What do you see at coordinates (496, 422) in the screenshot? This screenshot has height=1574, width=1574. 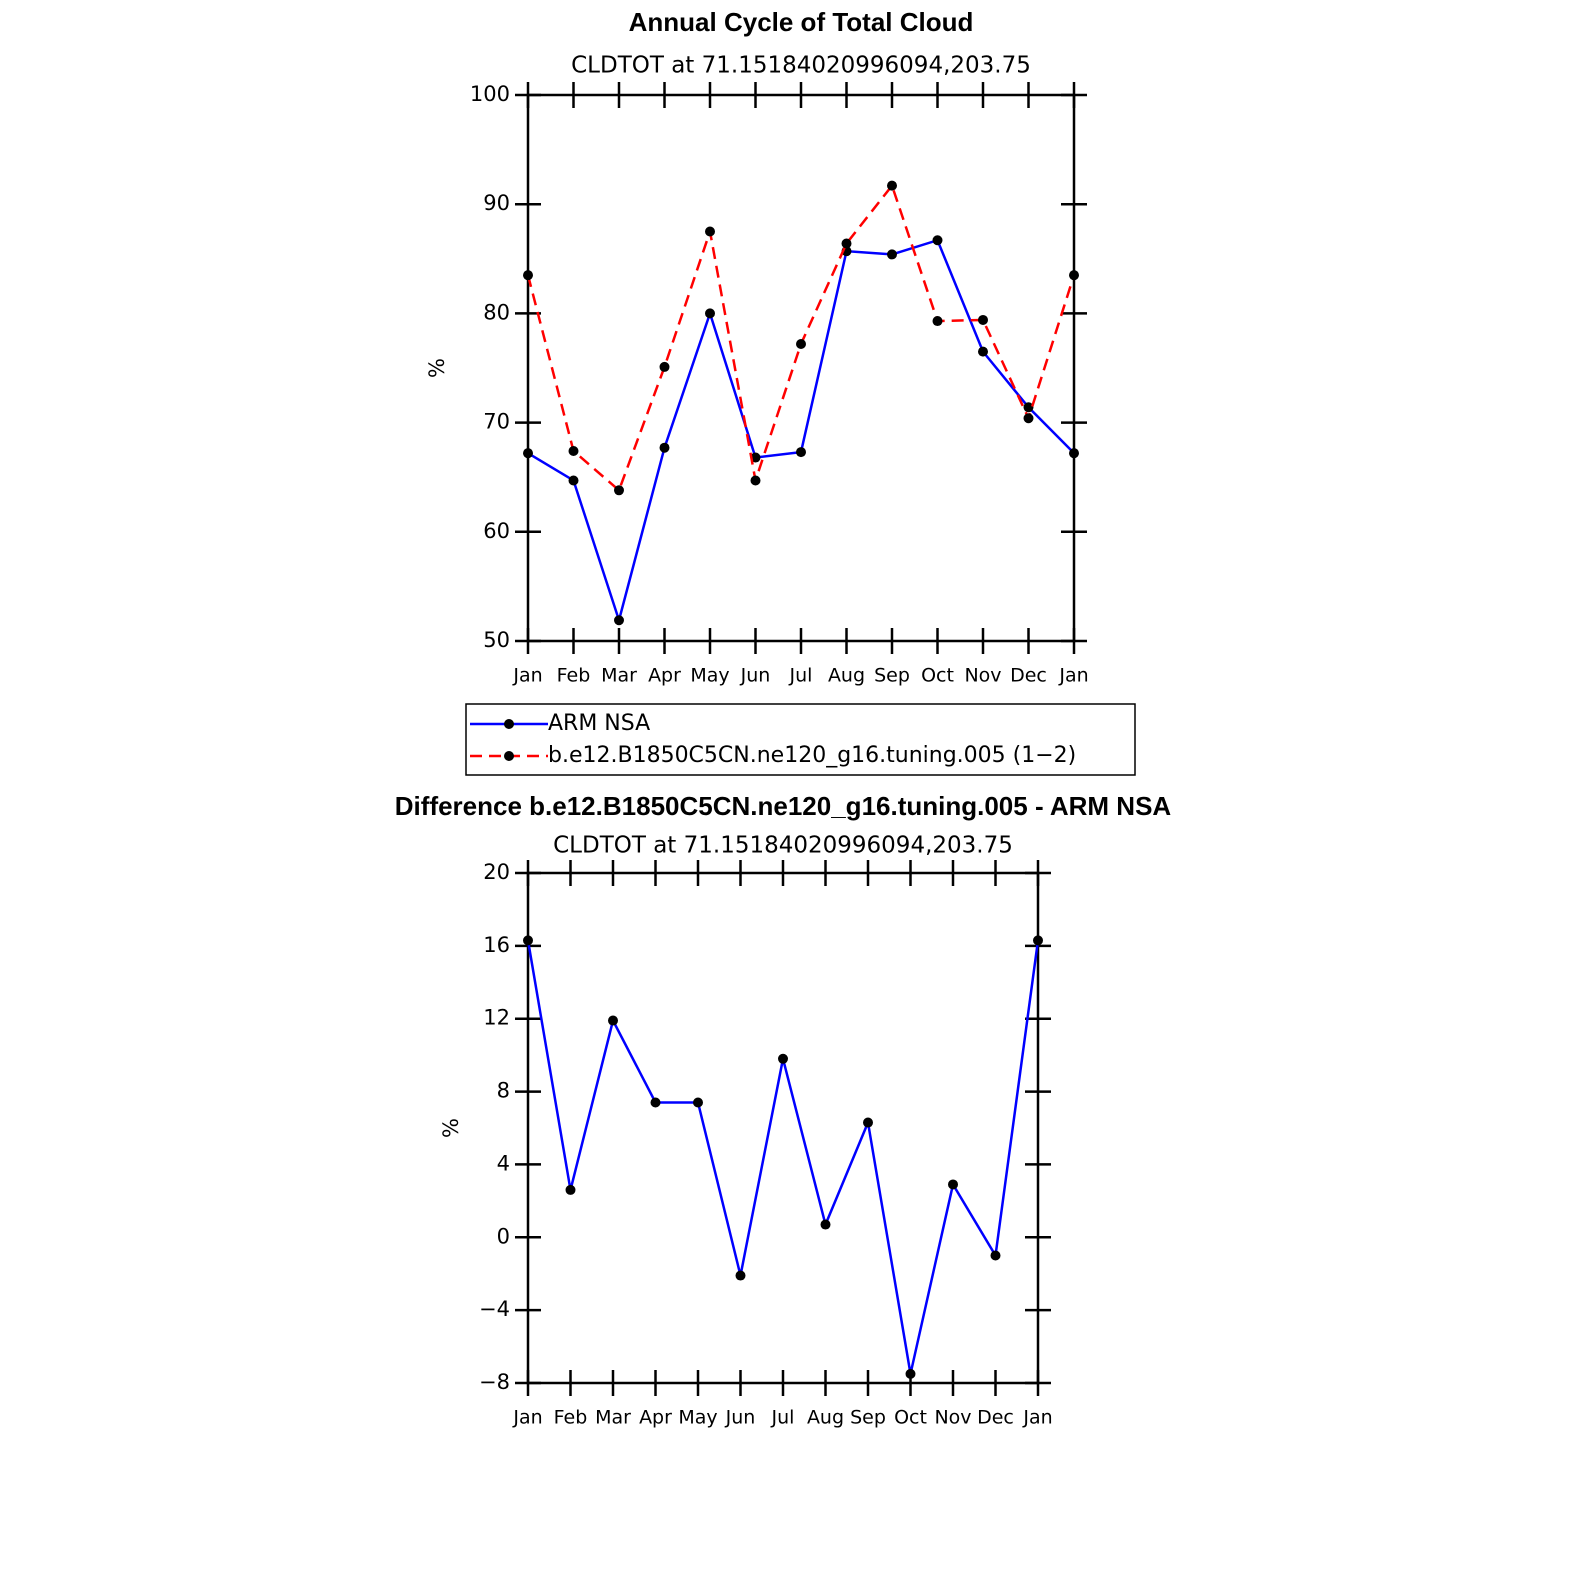 I see `y-tick-label: 70` at bounding box center [496, 422].